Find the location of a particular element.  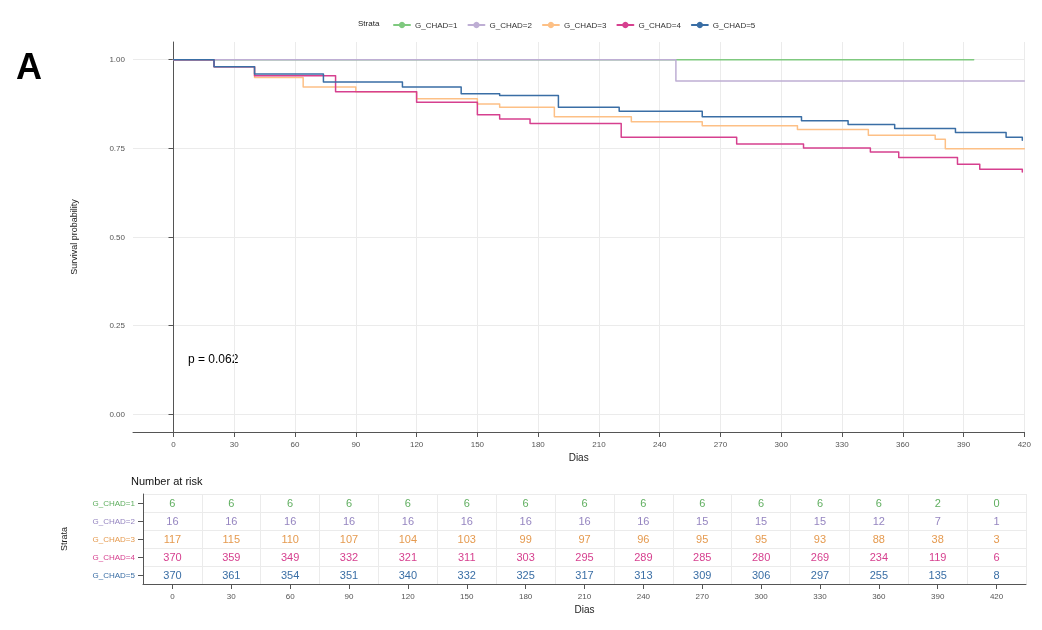

data-label: 8 is located at coordinates (996, 575).